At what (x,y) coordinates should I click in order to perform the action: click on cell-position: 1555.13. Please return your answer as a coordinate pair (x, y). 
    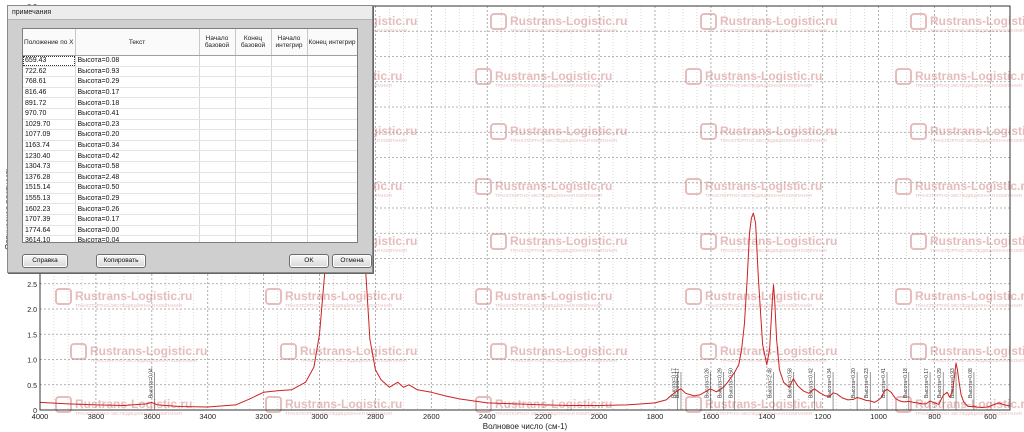
    Looking at the image, I should click on (49, 199).